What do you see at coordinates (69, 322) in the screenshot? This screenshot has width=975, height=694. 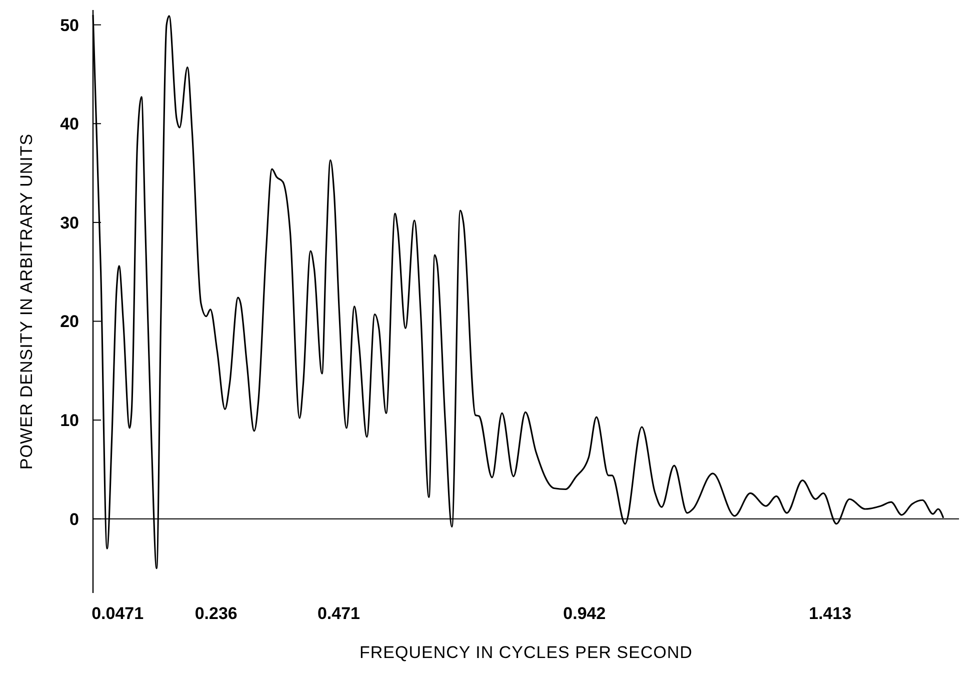 I see `y-tick-label: 20` at bounding box center [69, 322].